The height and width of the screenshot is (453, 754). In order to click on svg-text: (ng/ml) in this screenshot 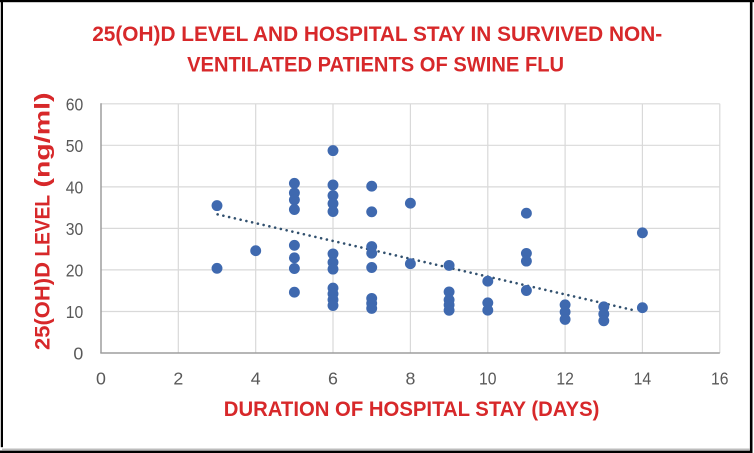, I will do `click(43, 140)`.